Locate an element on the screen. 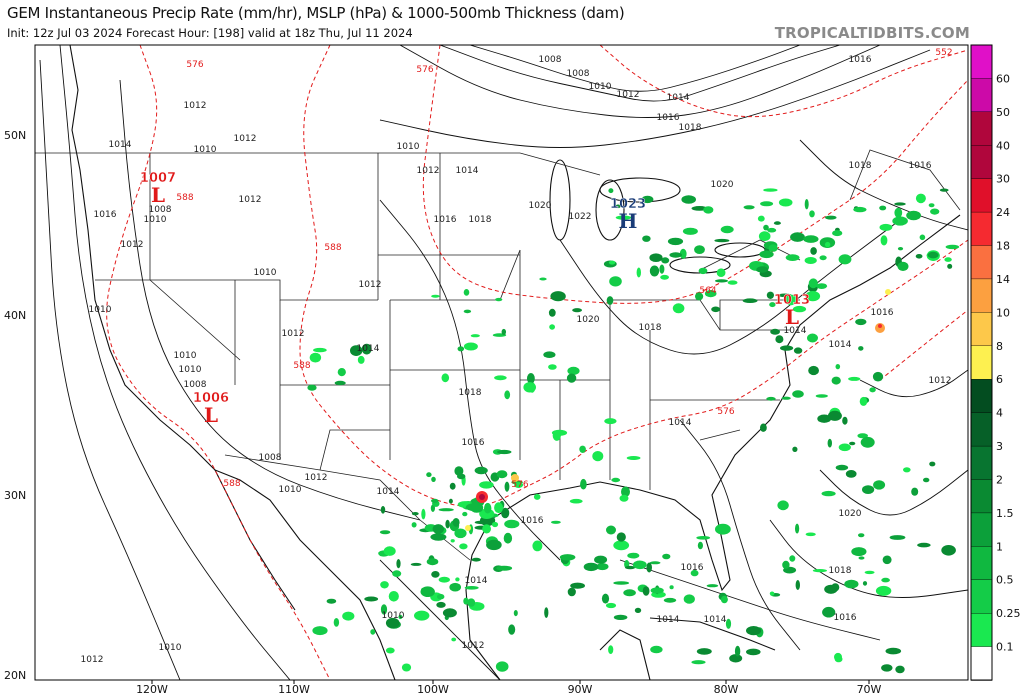 The width and height of the screenshot is (1024, 696). brand-watermark: TROPICALTIDBITS.COM is located at coordinates (872, 33).